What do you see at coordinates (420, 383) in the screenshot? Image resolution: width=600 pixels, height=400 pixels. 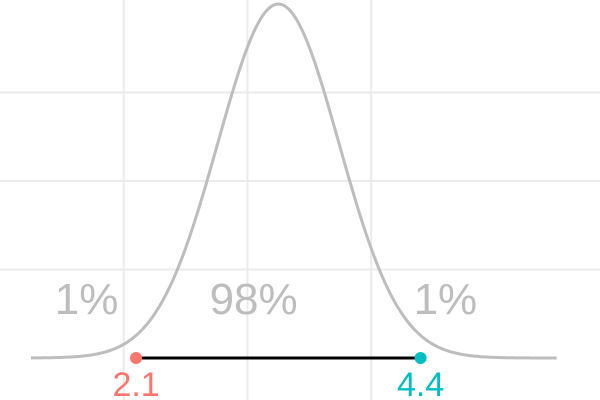 I see `upper-bound-label: 4.4` at bounding box center [420, 383].